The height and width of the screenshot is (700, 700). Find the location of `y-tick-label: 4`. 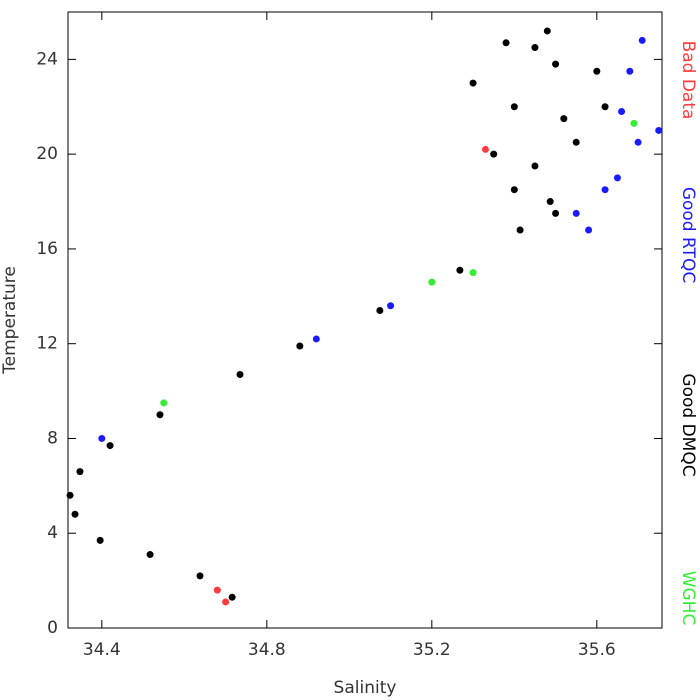

y-tick-label: 4 is located at coordinates (52, 533).